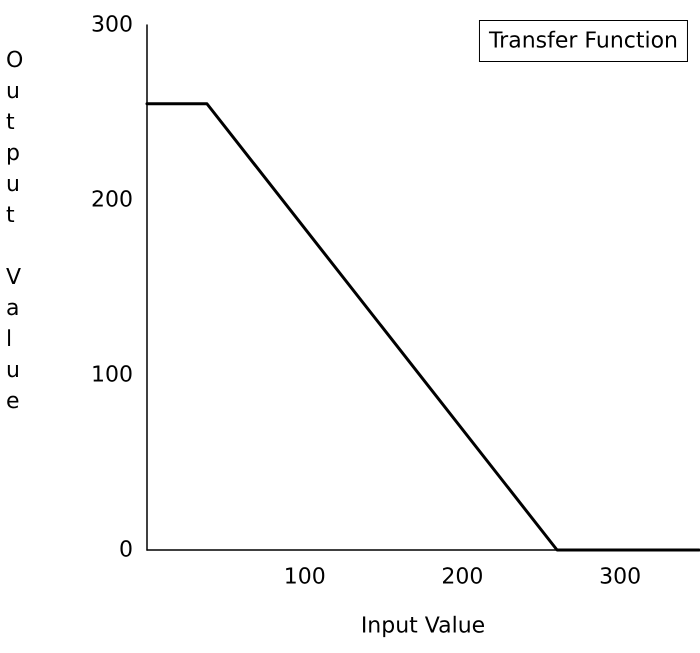  Describe the element at coordinates (126, 550) in the screenshot. I see `y-tick-label: 0` at that location.